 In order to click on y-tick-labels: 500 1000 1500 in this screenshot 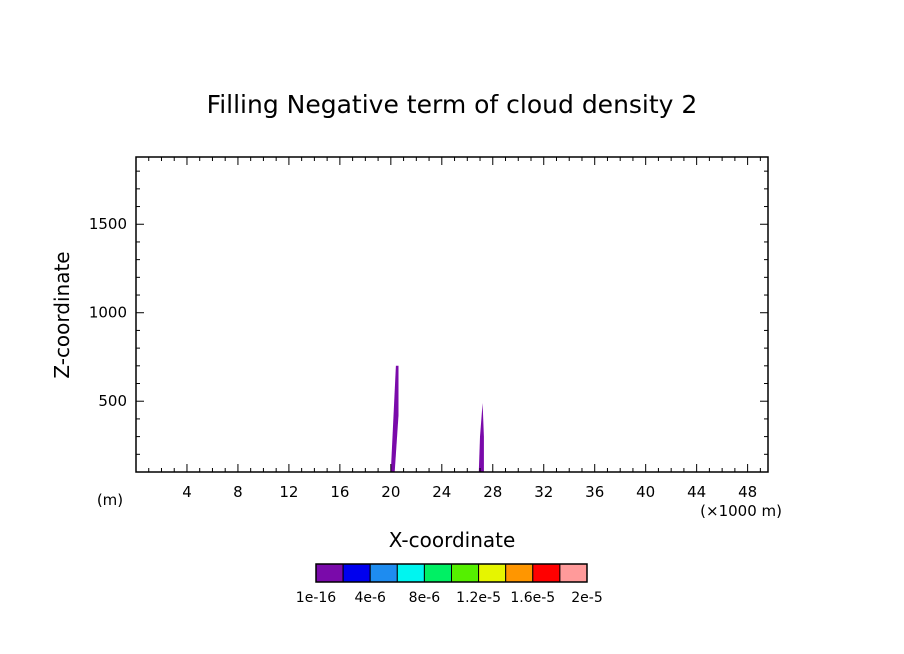, I will do `click(108, 312)`.